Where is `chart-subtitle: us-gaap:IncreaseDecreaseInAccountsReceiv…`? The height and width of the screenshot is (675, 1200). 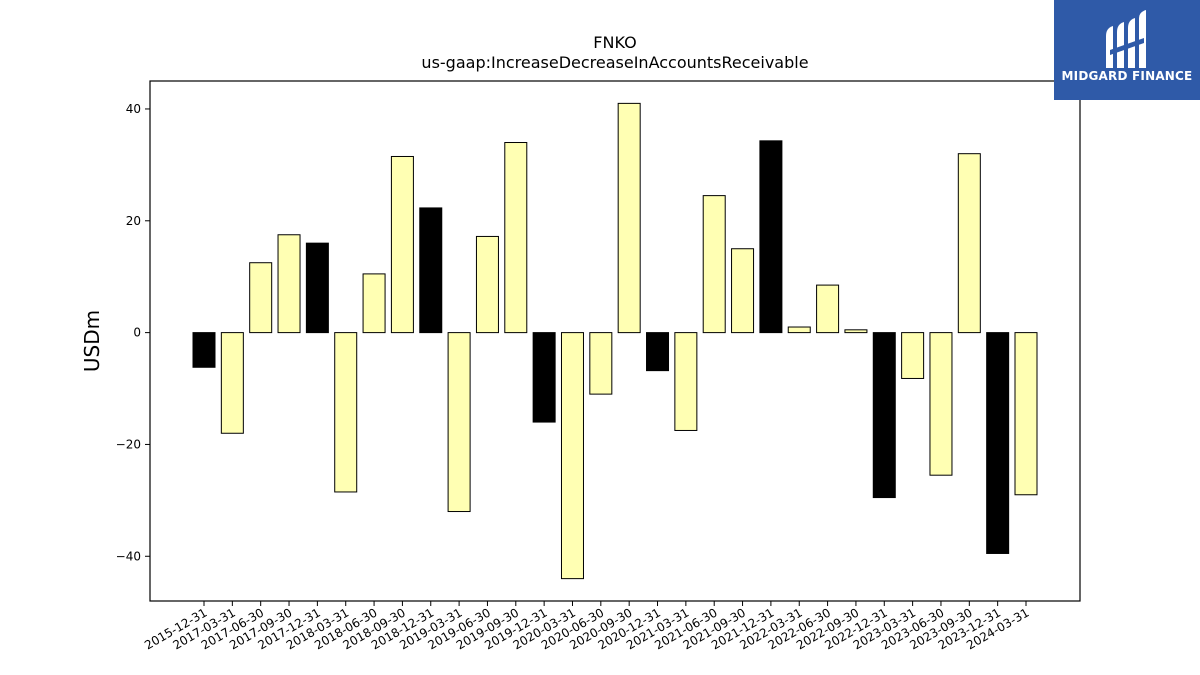
chart-subtitle: us-gaap:IncreaseDecreaseInAccountsReceiv… is located at coordinates (615, 62).